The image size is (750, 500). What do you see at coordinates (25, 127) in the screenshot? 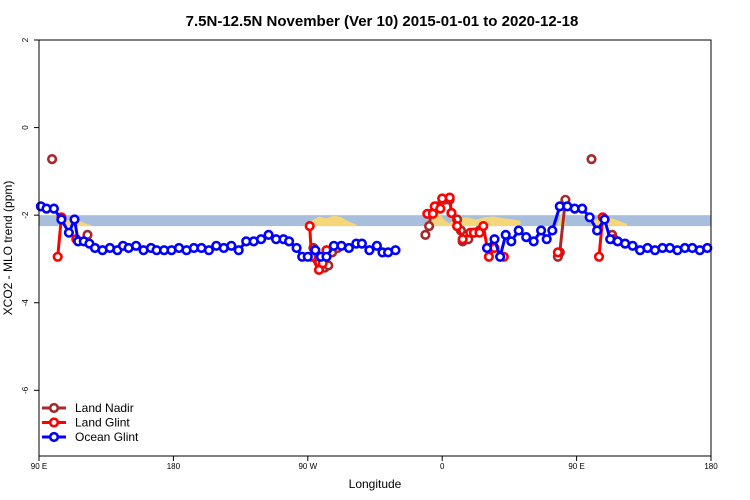
I see `y-tick-label-1: 0` at bounding box center [25, 127].